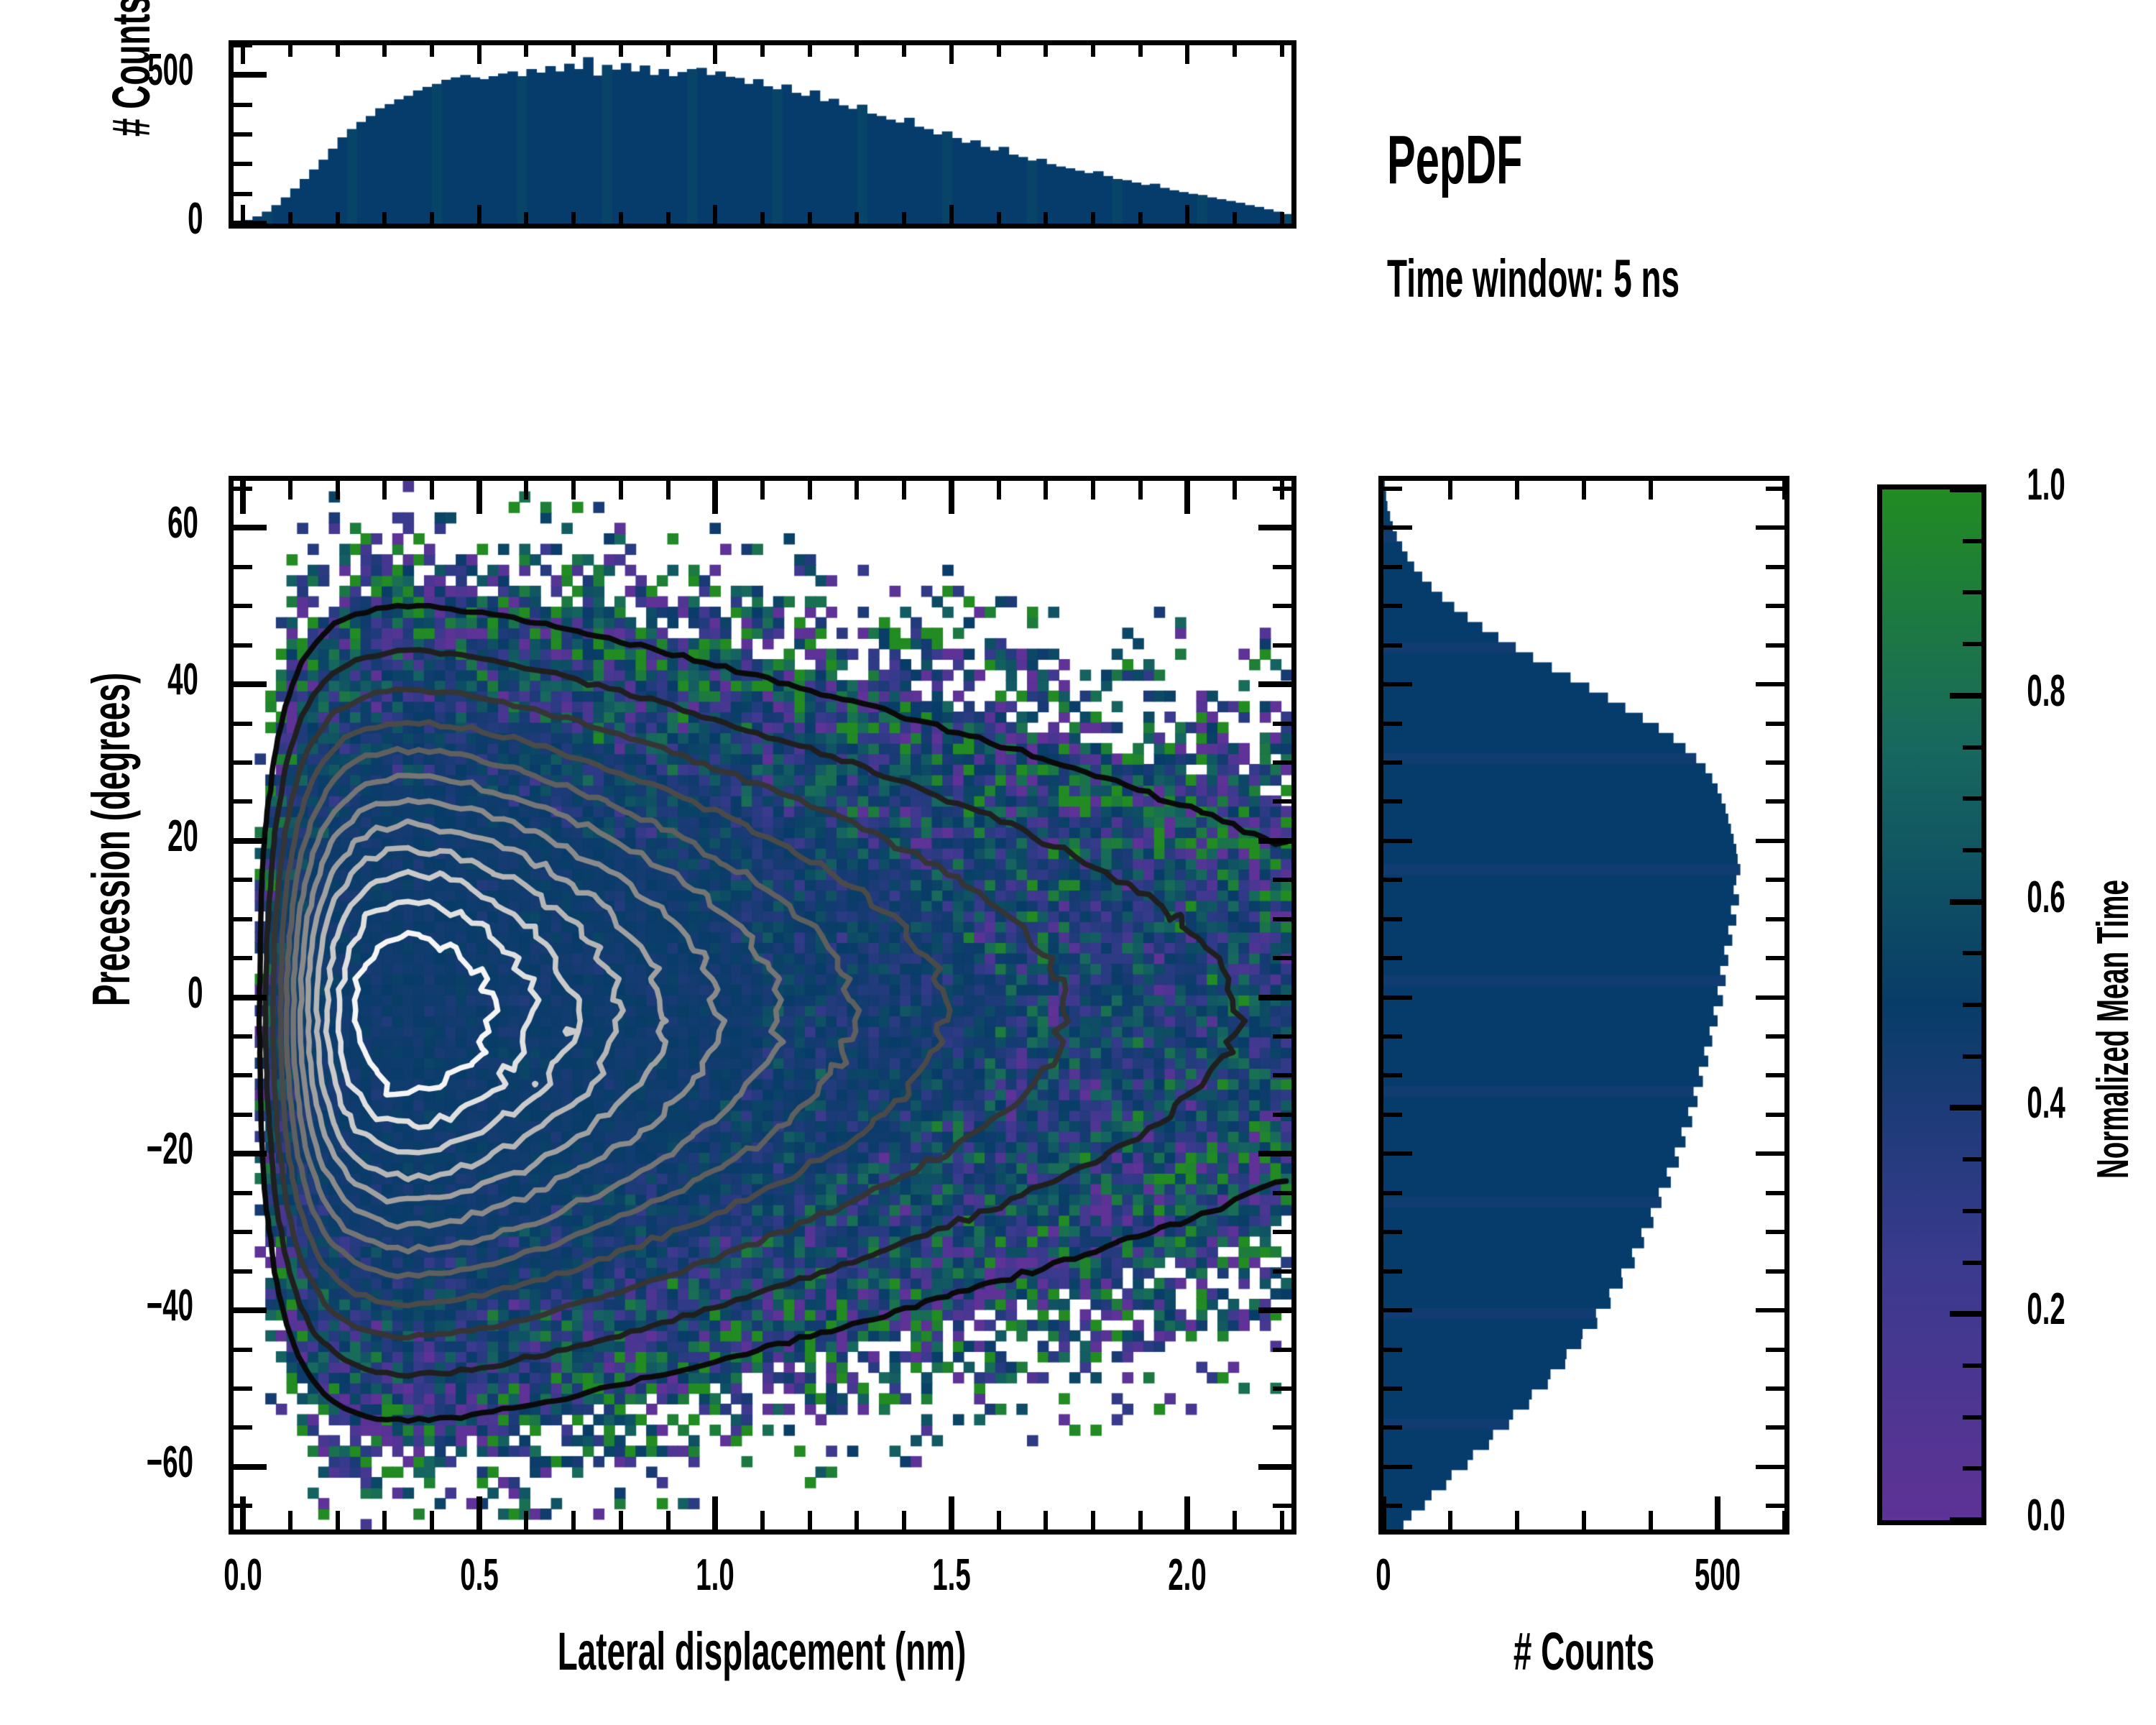 The width and height of the screenshot is (2156, 1725). Describe the element at coordinates (762, 134) in the screenshot. I see `top-histogram-panel` at that location.